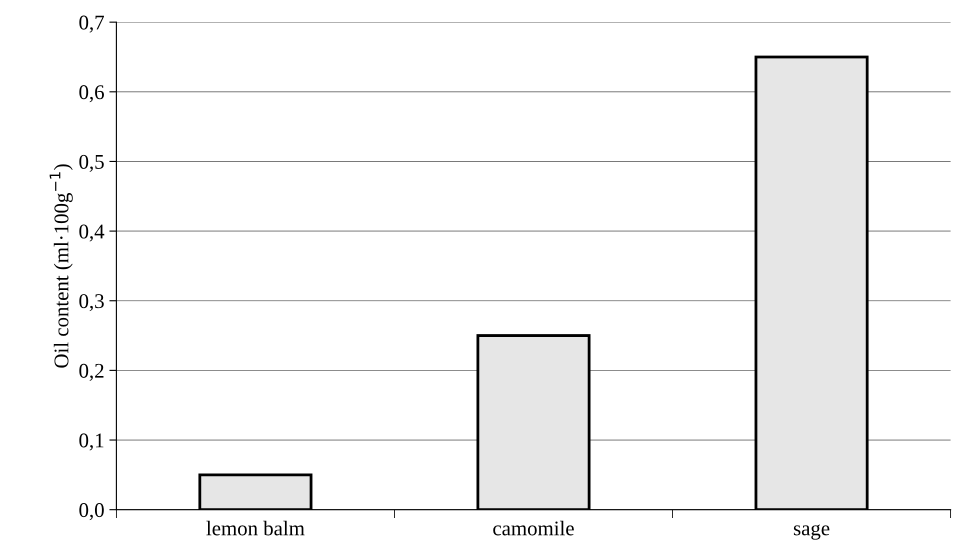 The width and height of the screenshot is (970, 554). Describe the element at coordinates (91, 303) in the screenshot. I see `y-tick-label: 0,3` at that location.